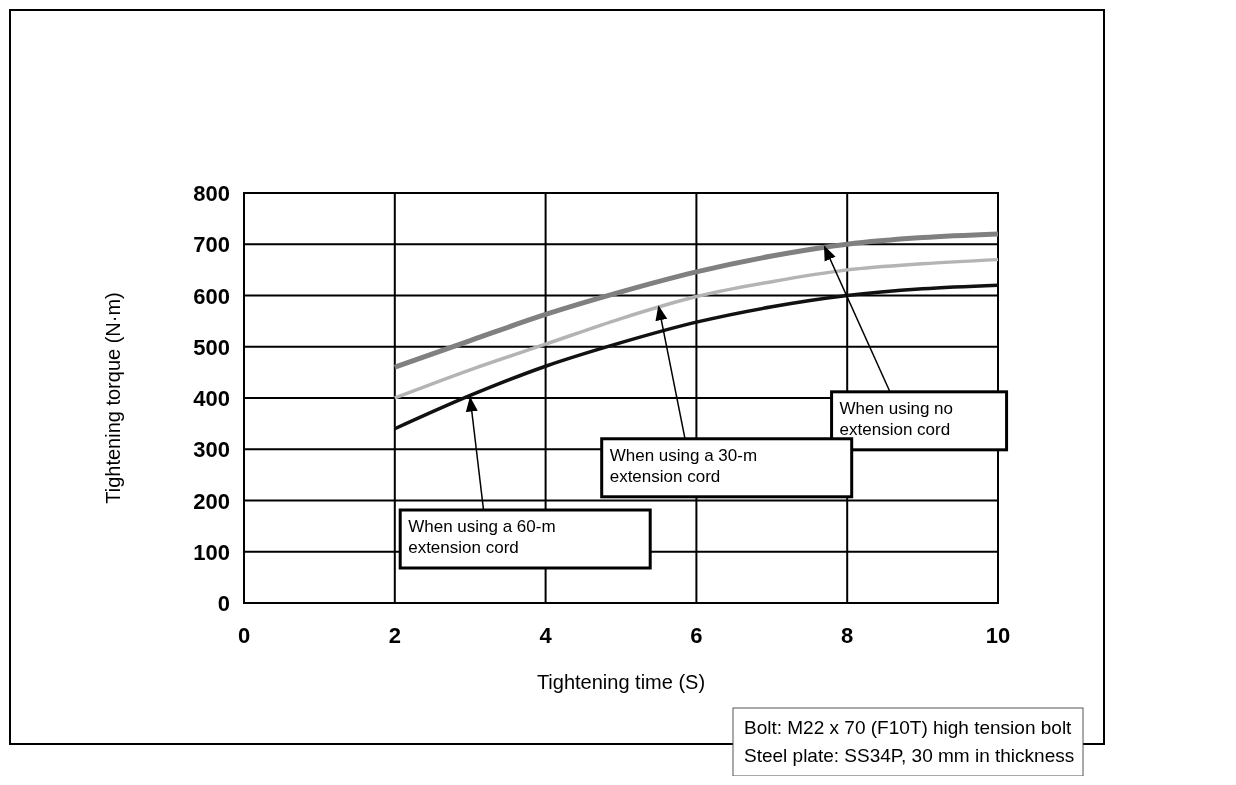 Image resolution: width=1236 pixels, height=785 pixels. I want to click on x-axis-title: Tightening time (S), so click(621, 682).